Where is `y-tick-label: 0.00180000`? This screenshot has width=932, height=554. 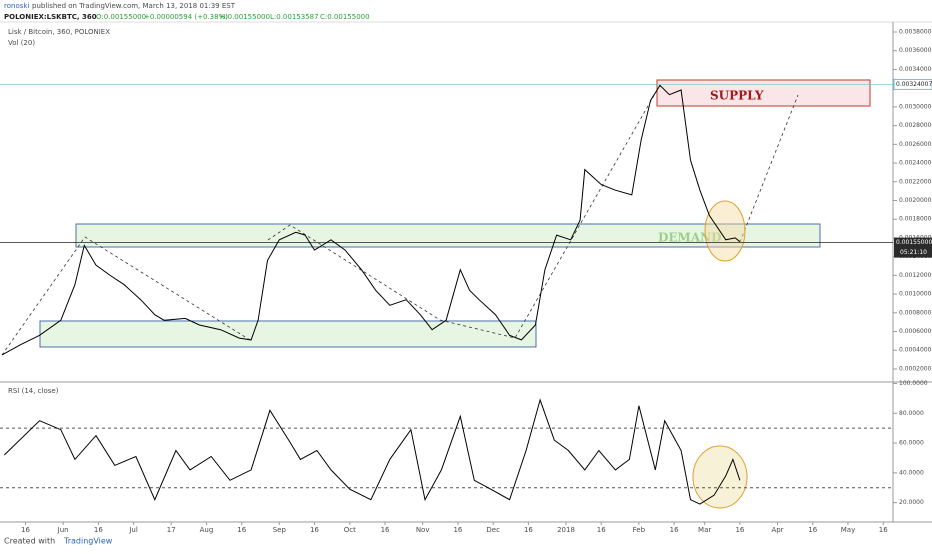 y-tick-label: 0.00180000 is located at coordinates (915, 219).